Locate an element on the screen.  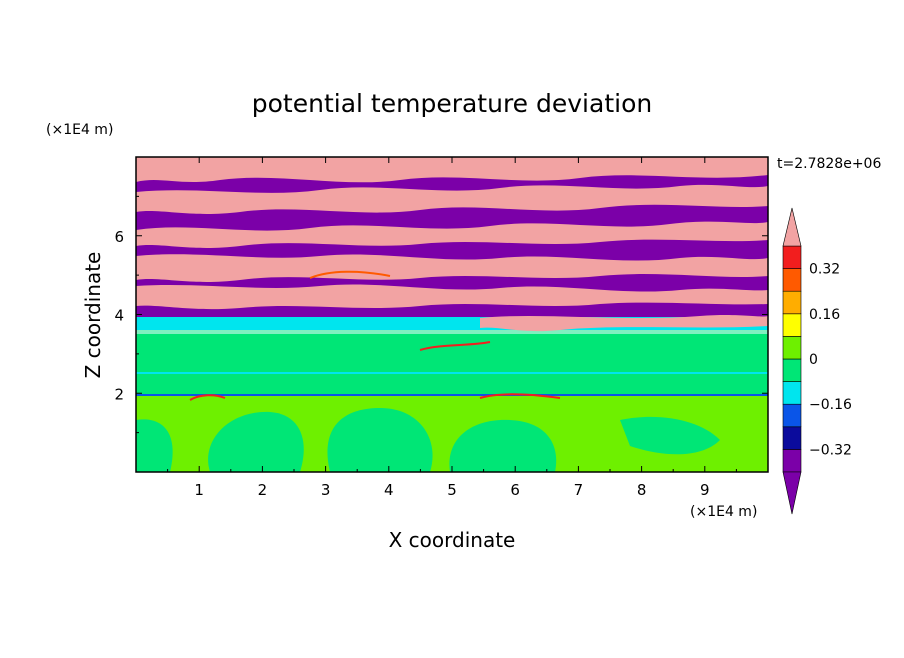
x-tick-label-9: 9 is located at coordinates (705, 490).